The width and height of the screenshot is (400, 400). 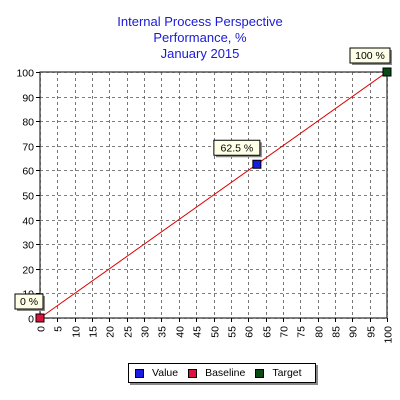 I want to click on data-label-target: 100 %, so click(x=370, y=56).